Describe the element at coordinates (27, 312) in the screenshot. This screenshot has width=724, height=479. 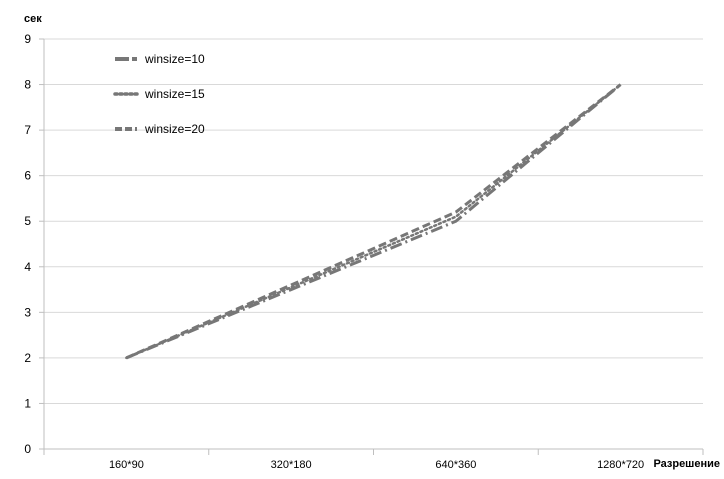
I see `y-tick-label: 3` at that location.